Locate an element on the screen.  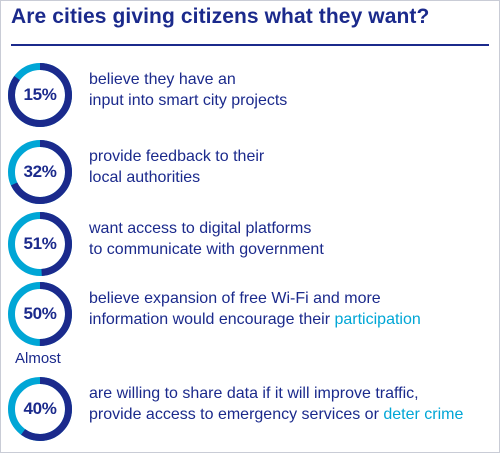
stat-description-line: input into smart city projects is located at coordinates (188, 100).